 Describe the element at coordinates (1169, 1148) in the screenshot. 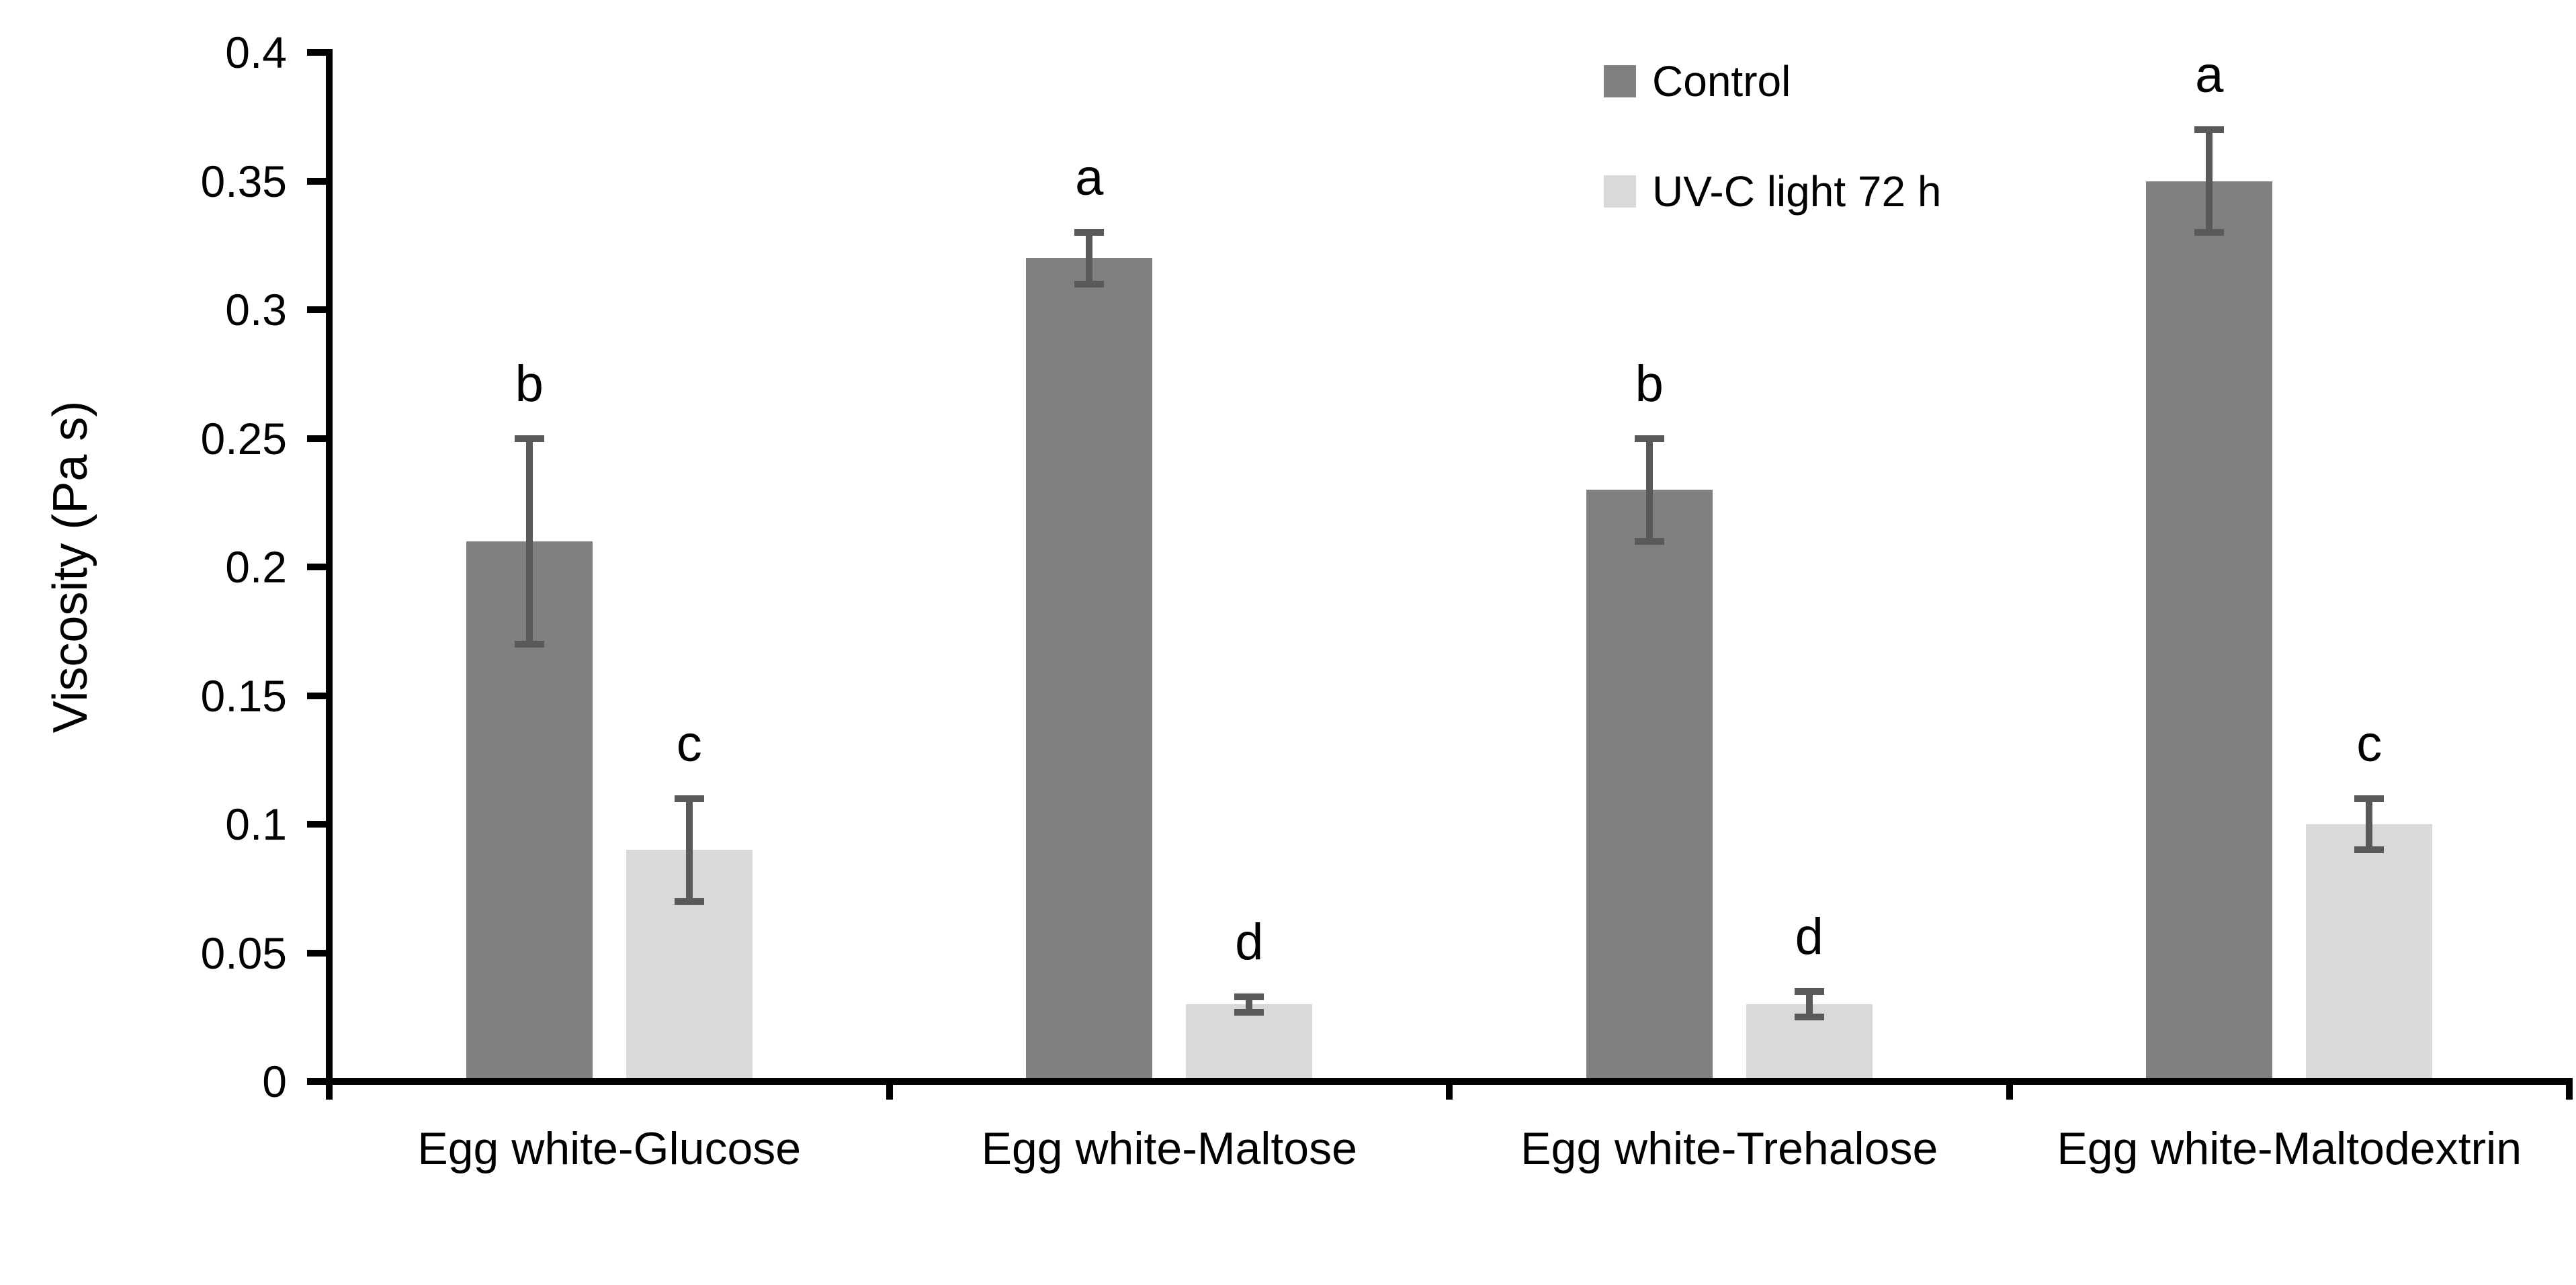

I see `x-category-label-egg-white-maltose: Egg white-Maltose` at that location.